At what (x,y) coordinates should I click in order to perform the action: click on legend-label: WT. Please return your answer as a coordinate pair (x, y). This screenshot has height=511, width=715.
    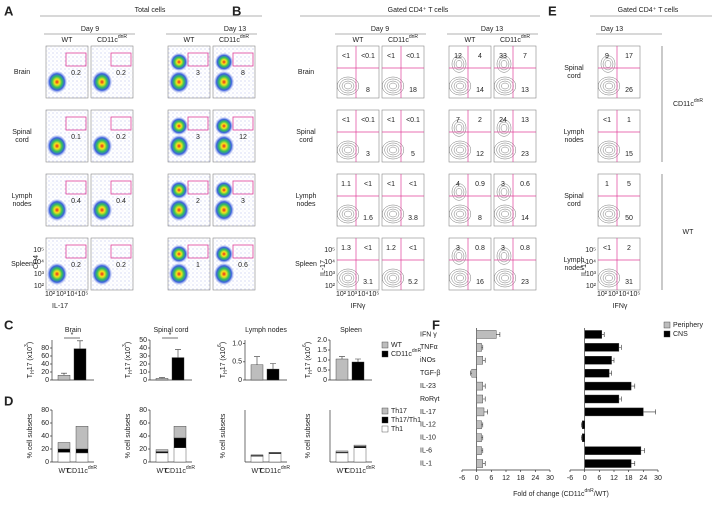
    Looking at the image, I should click on (397, 345).